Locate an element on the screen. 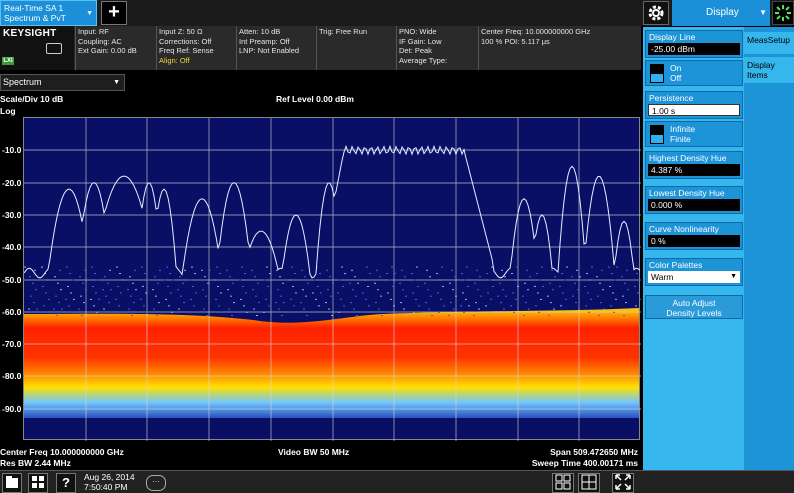  persistence-control: Persistence 1.00 s is located at coordinates (694, 105).